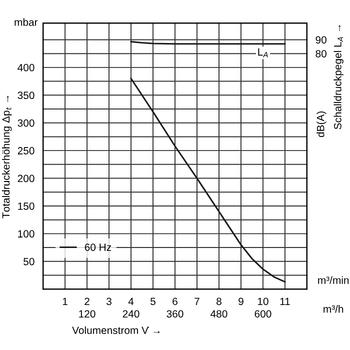 Image resolution: width=350 pixels, height=350 pixels. Describe the element at coordinates (321, 40) in the screenshot. I see `y2-tick-label: 90` at that location.